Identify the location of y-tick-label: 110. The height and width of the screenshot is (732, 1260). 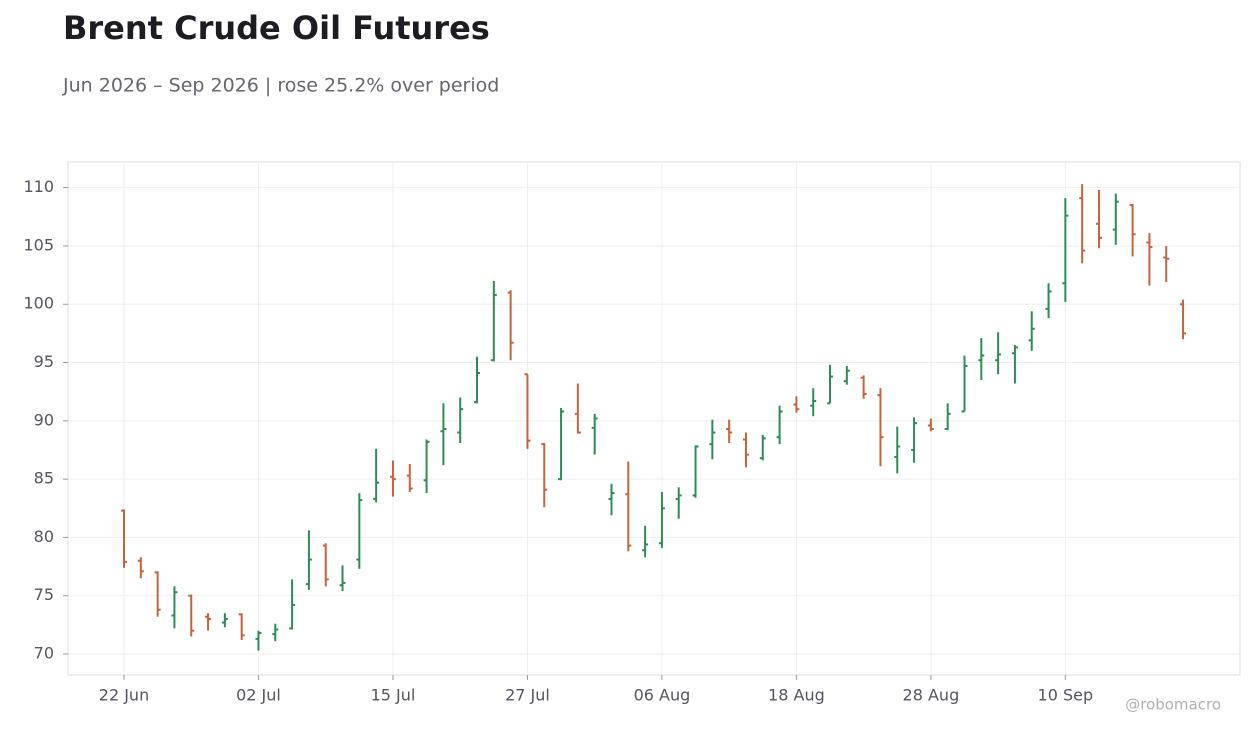
(38, 186).